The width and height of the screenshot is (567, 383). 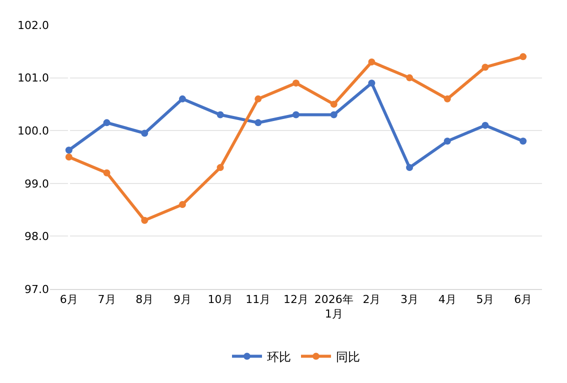 I want to click on x-tick-label: 7月, so click(x=107, y=299).